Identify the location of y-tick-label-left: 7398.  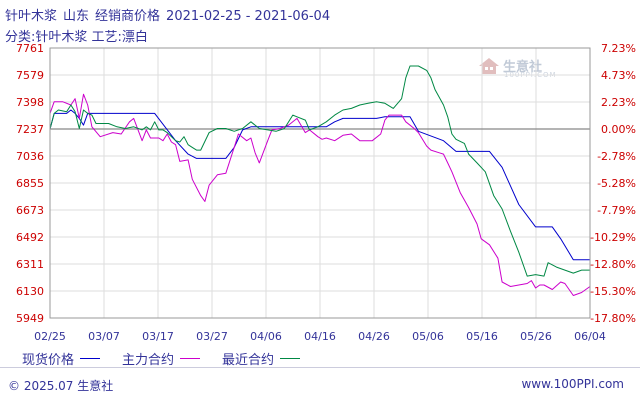
(30, 102).